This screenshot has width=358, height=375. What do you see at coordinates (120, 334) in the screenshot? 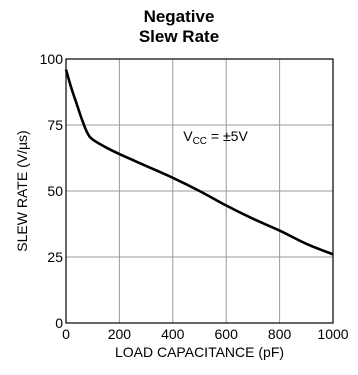
I see `x-tick-label: 200` at bounding box center [120, 334].